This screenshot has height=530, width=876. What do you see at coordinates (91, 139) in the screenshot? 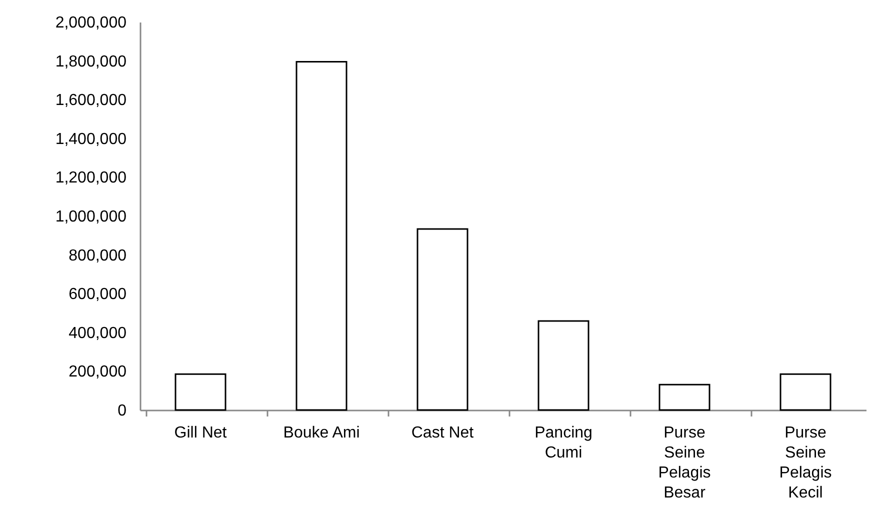
I see `y-tick-label: 1,400,000` at bounding box center [91, 139].